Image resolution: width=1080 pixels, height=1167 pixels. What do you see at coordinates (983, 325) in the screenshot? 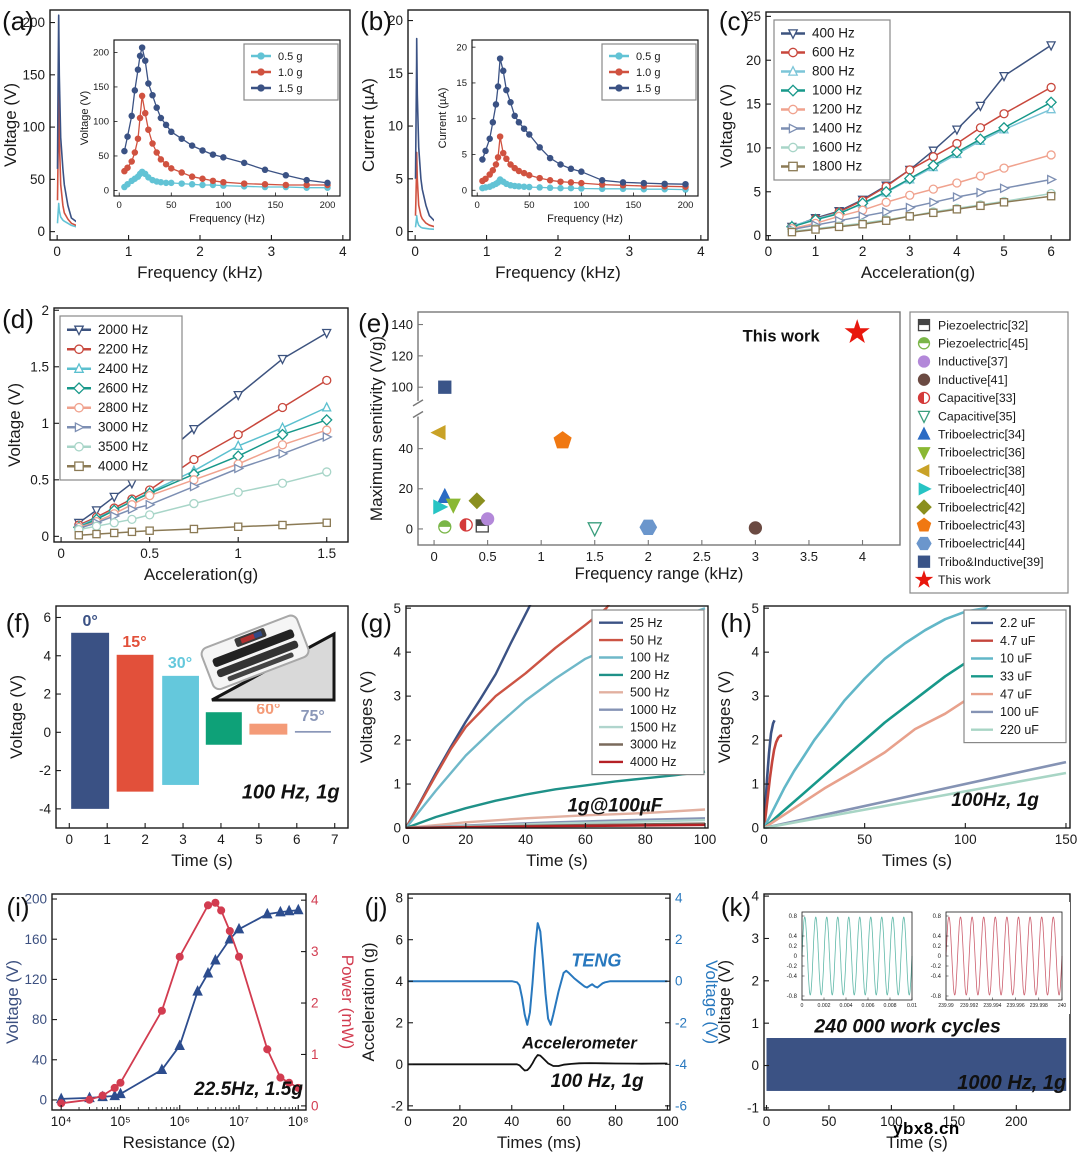
I see `svg-text: Piezoelectric[32]` at bounding box center [983, 325].